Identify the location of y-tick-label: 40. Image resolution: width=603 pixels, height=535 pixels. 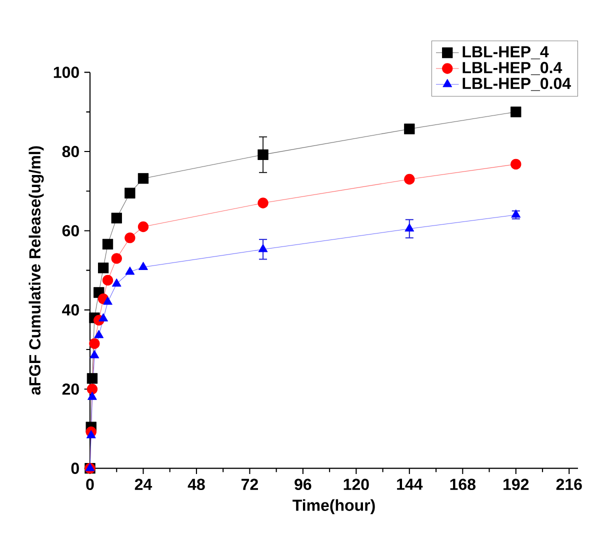
(70, 310).